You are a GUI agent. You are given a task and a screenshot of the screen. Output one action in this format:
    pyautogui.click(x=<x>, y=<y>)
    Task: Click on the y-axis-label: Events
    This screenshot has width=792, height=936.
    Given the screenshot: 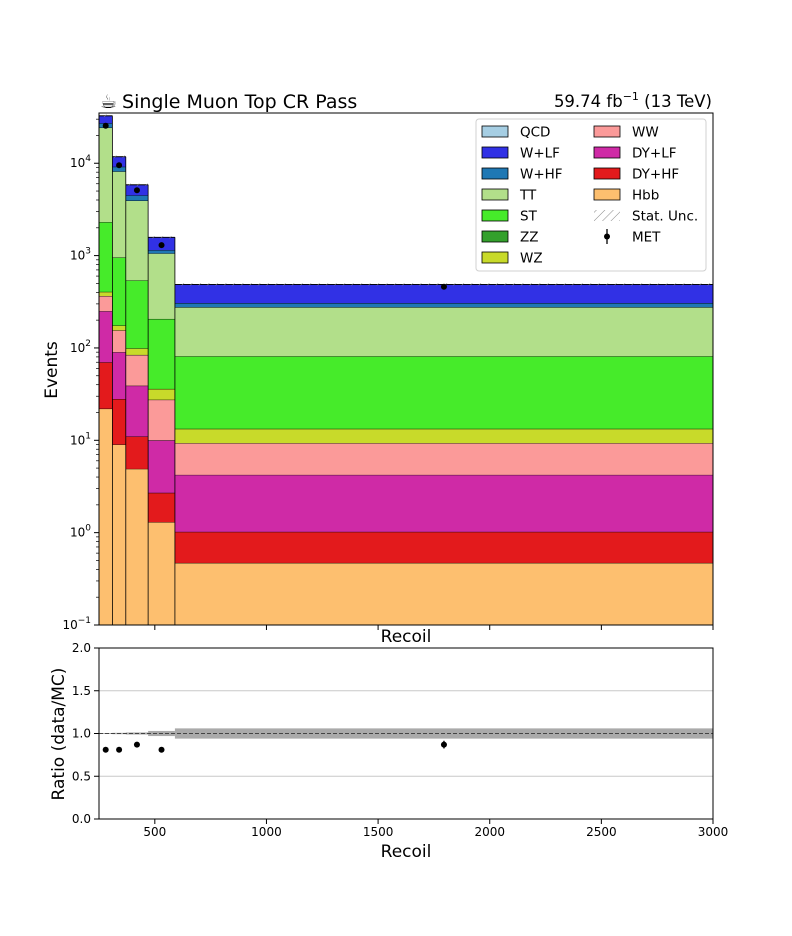 What is the action you would take?
    pyautogui.click(x=52, y=370)
    